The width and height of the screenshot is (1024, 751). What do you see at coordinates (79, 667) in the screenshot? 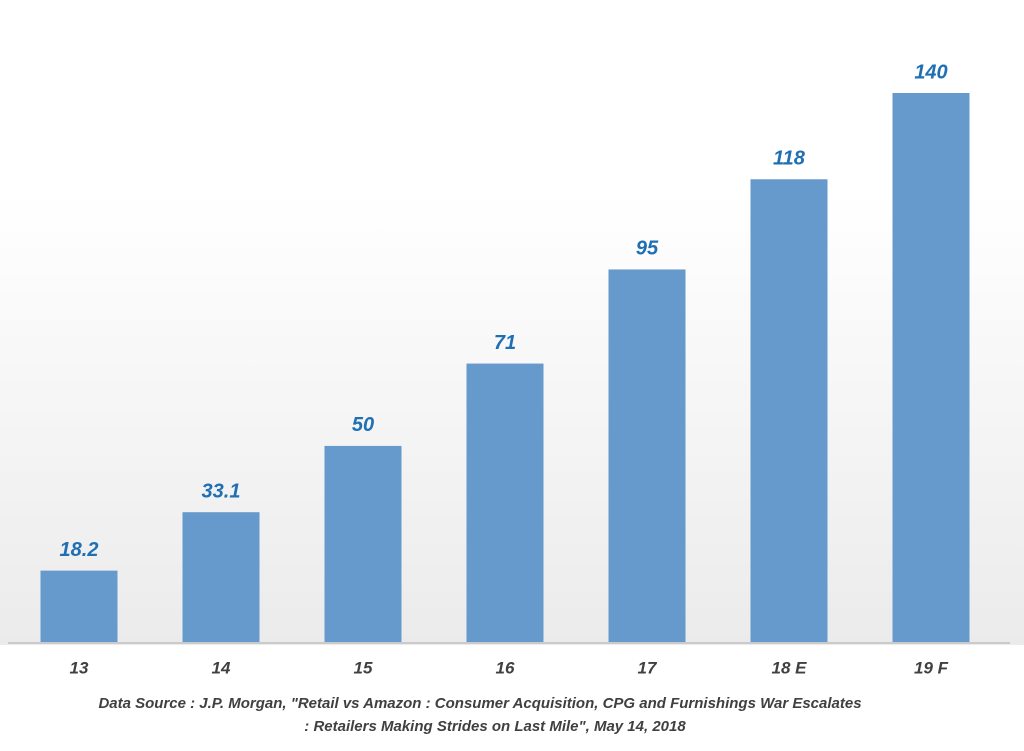
I see `x-tick-label: 13` at bounding box center [79, 667].